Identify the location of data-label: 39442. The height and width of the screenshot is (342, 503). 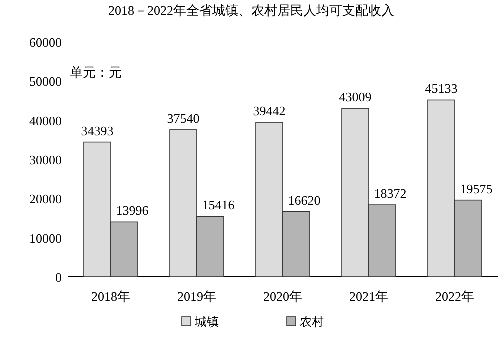
(269, 111).